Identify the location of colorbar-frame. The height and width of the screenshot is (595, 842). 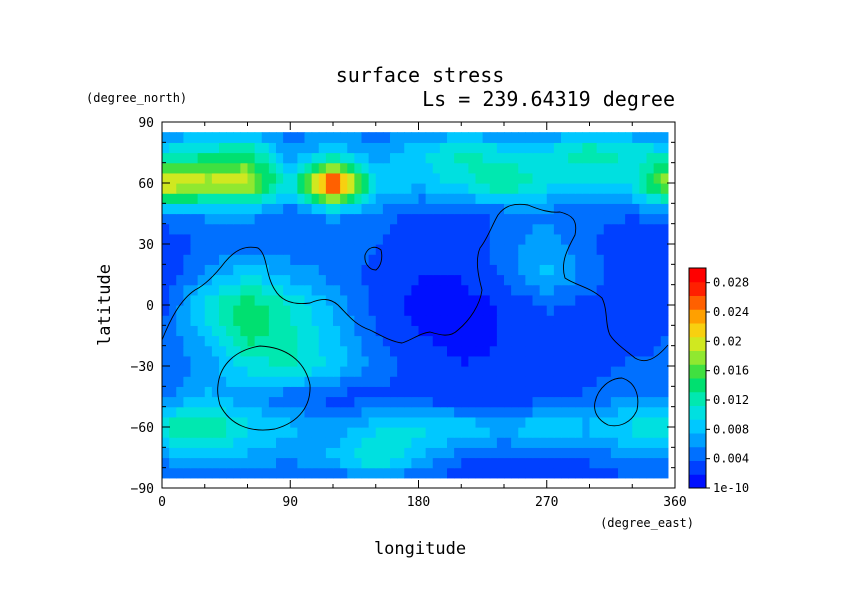
(697, 378).